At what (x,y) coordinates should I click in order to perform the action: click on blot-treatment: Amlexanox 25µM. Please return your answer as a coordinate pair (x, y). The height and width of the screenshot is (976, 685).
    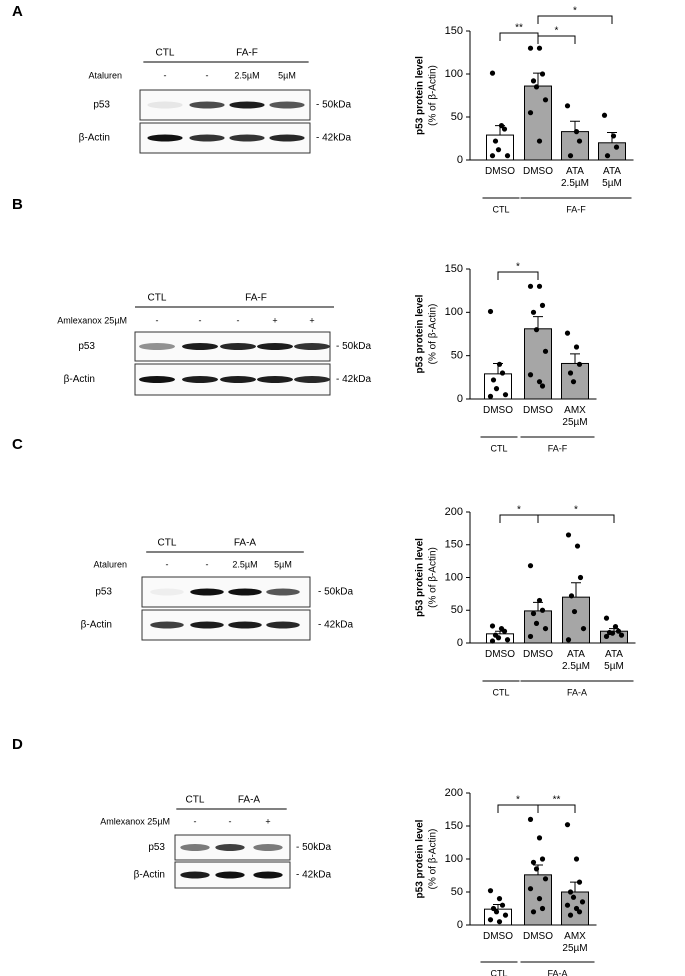
    Looking at the image, I should click on (135, 821).